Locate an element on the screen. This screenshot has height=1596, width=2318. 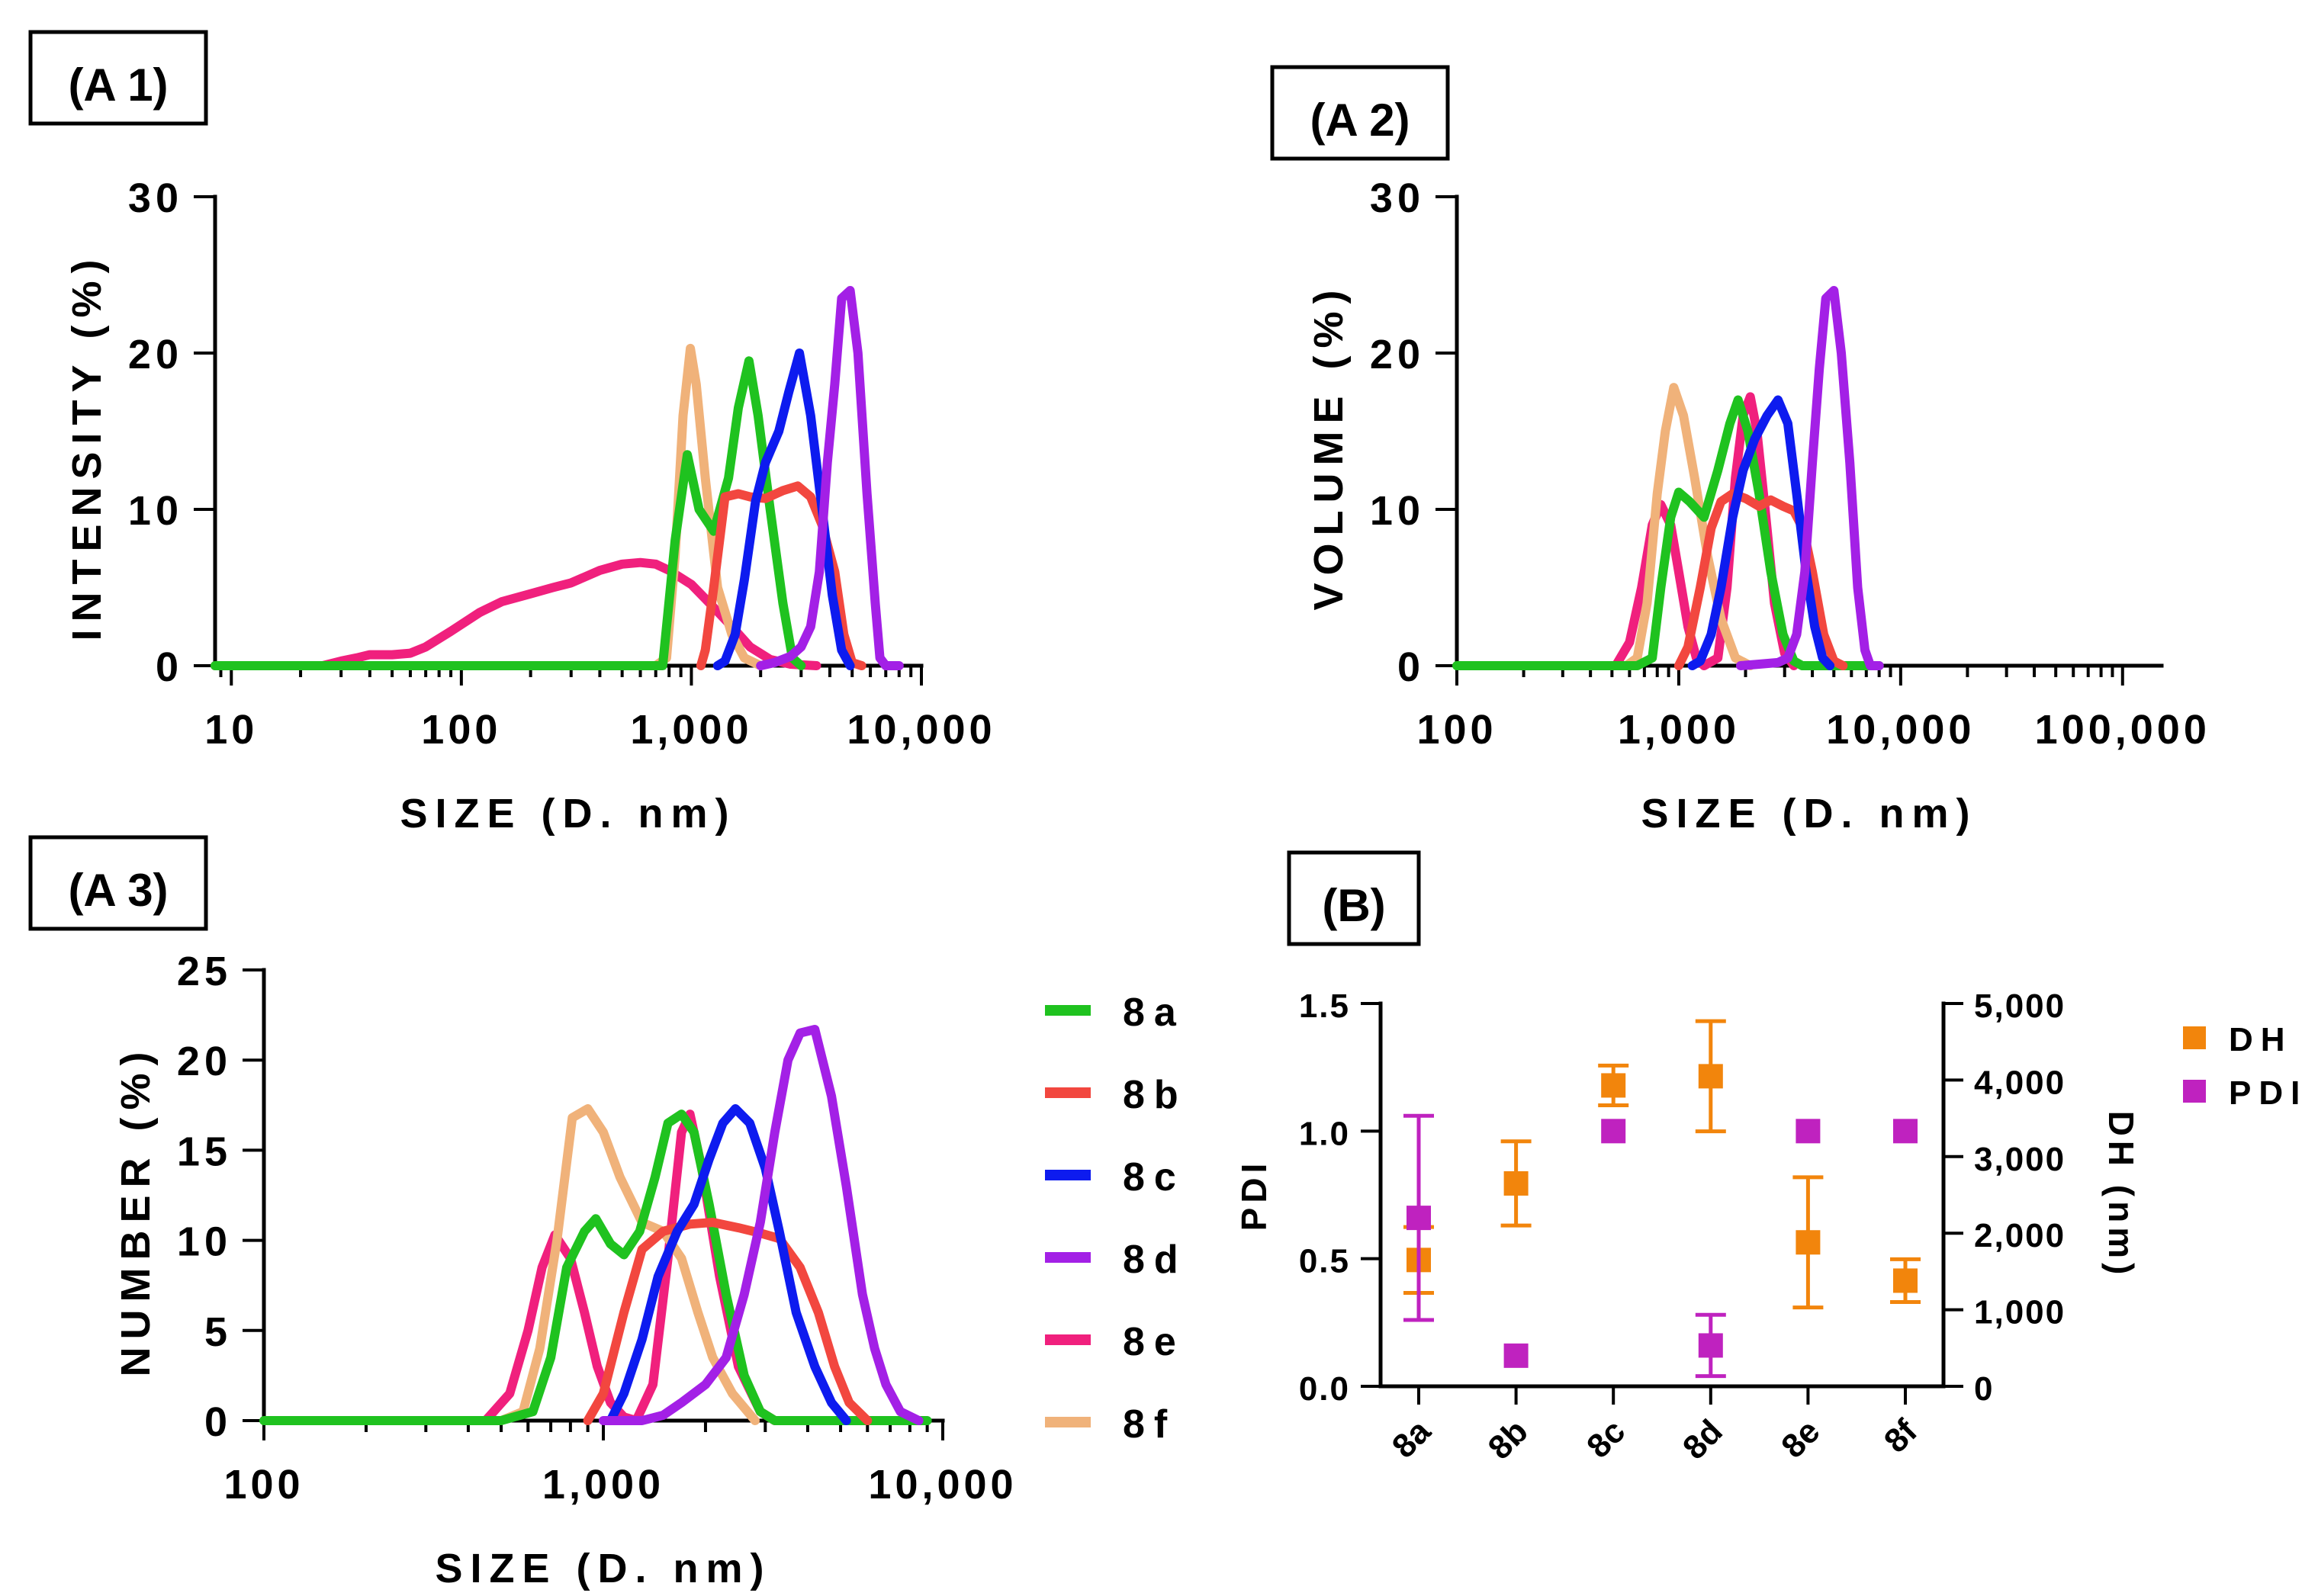
x-tick-label-A2: 10,000 is located at coordinates (1901, 730).